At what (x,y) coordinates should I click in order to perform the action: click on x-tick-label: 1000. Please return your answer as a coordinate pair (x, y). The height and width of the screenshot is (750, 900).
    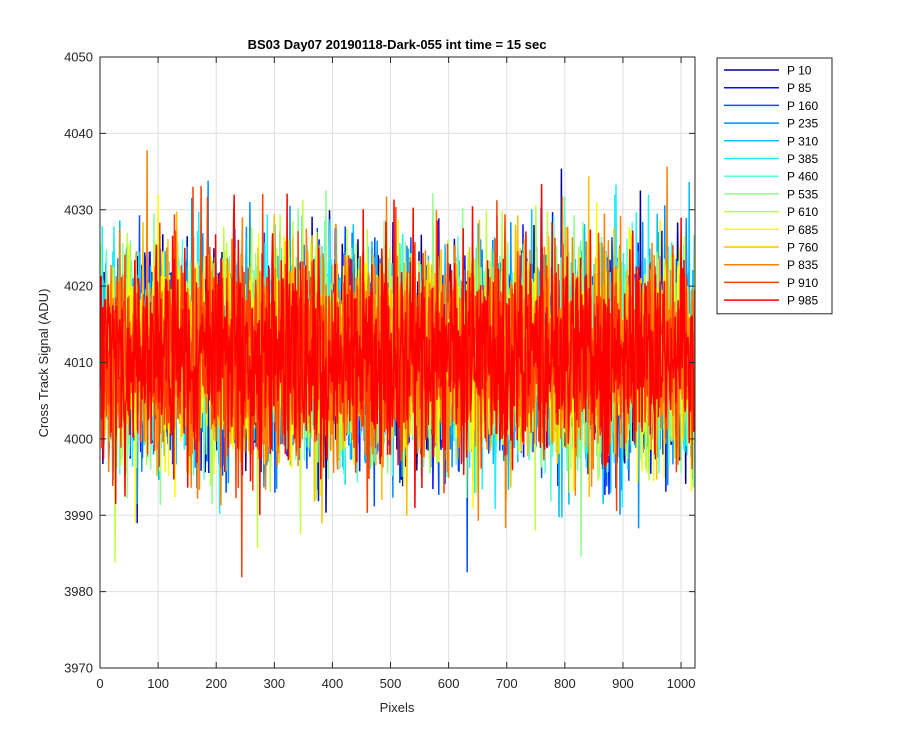
    Looking at the image, I should click on (681, 683).